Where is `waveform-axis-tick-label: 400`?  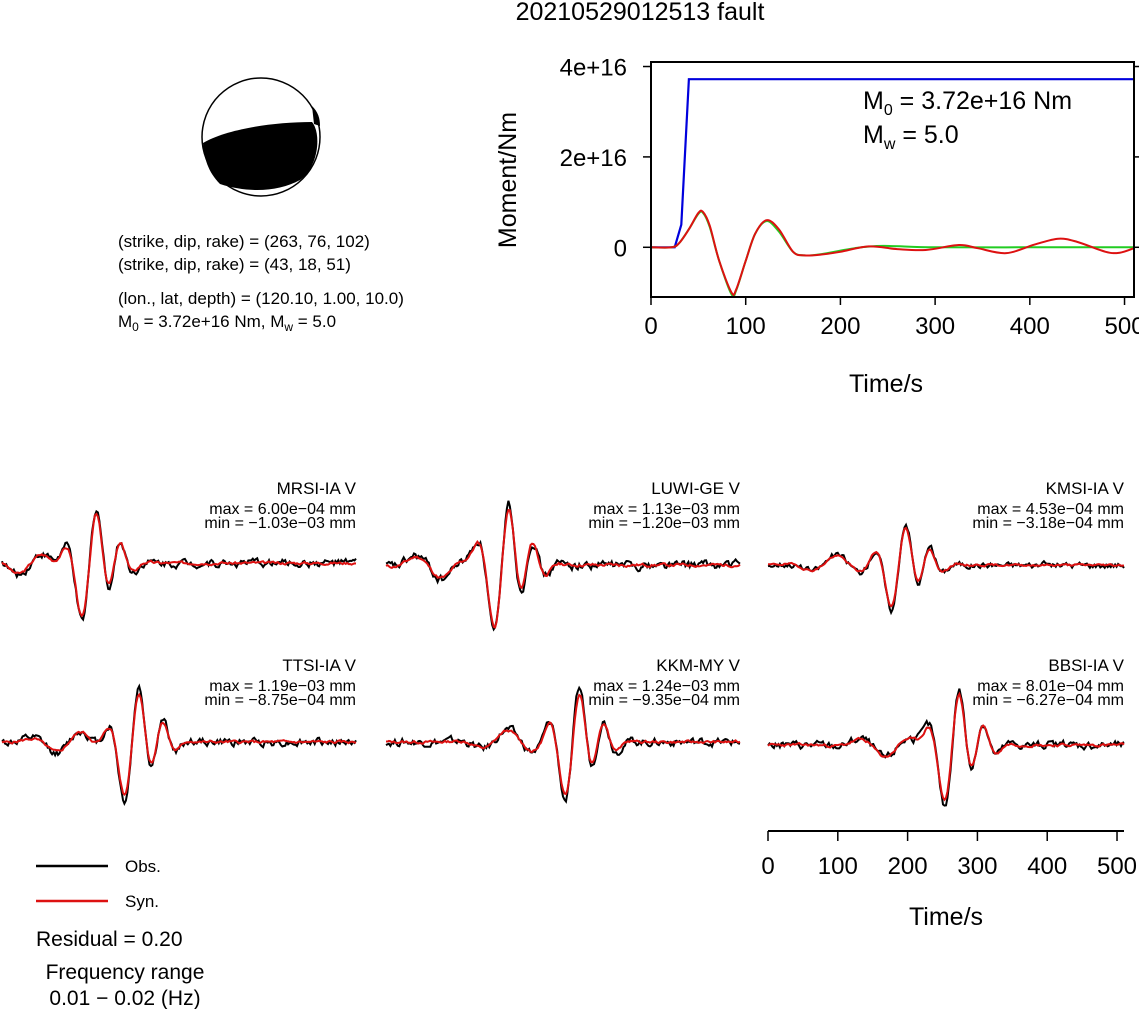
waveform-axis-tick-label: 400 is located at coordinates (1047, 866).